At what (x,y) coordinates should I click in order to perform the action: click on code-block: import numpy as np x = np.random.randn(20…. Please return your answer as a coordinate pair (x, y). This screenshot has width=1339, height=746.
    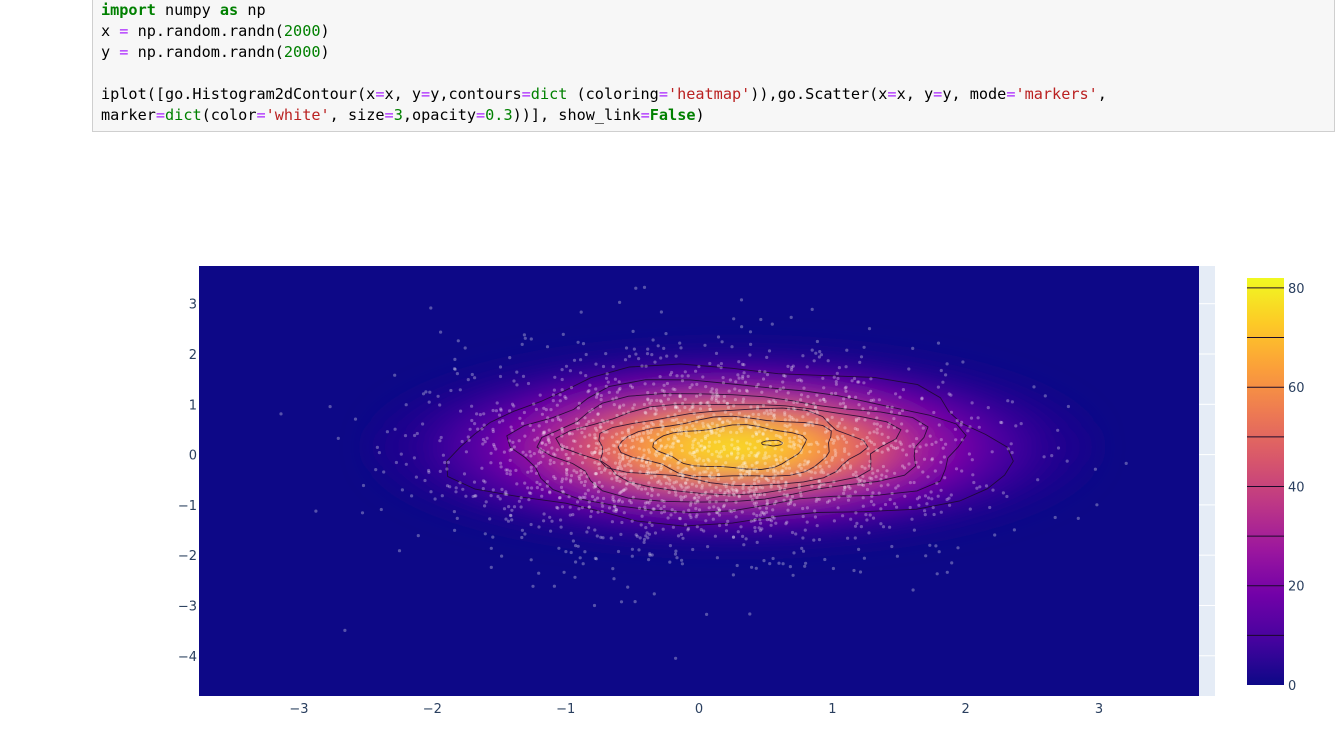
    Looking at the image, I should click on (604, 63).